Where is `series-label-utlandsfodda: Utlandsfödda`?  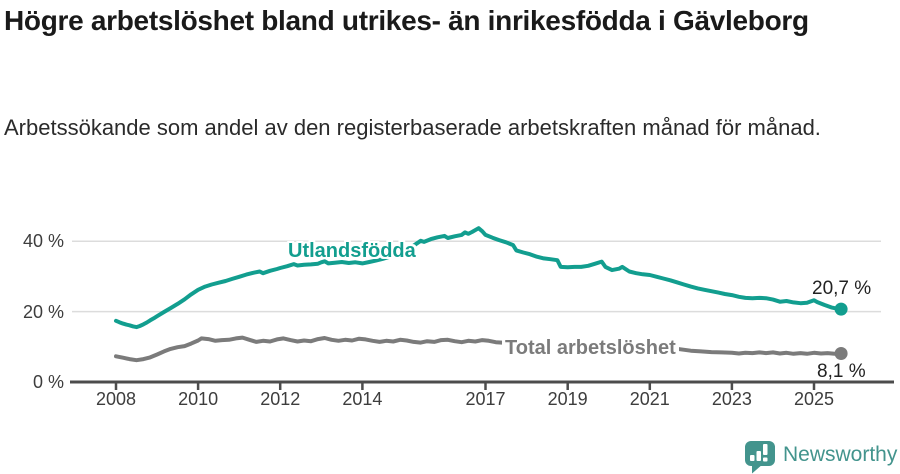 series-label-utlandsfodda: Utlandsfödda is located at coordinates (352, 251).